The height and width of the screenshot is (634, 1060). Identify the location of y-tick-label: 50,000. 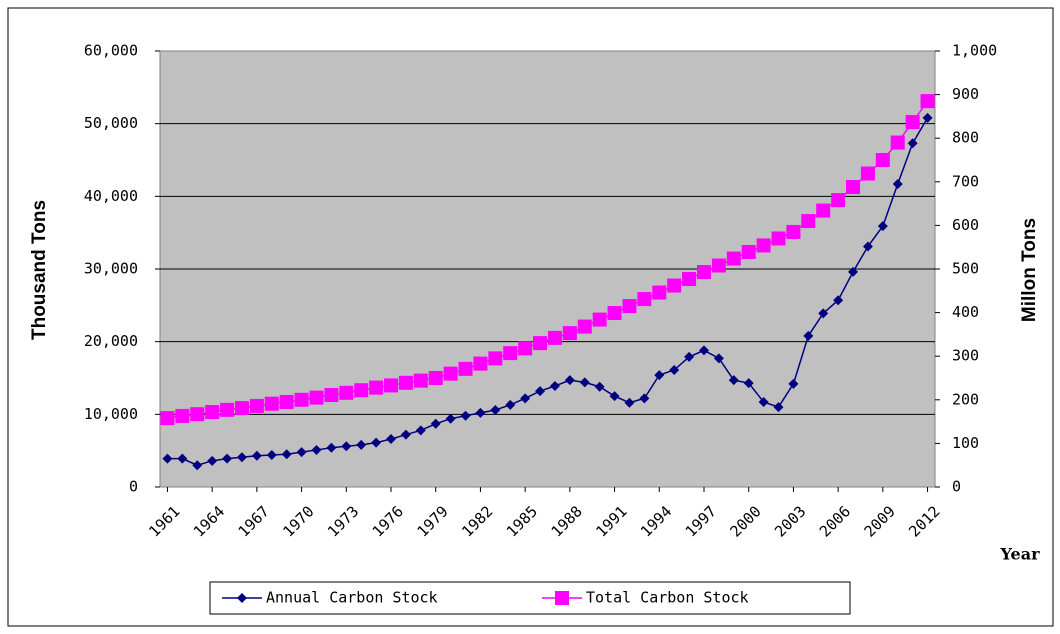
(111, 123).